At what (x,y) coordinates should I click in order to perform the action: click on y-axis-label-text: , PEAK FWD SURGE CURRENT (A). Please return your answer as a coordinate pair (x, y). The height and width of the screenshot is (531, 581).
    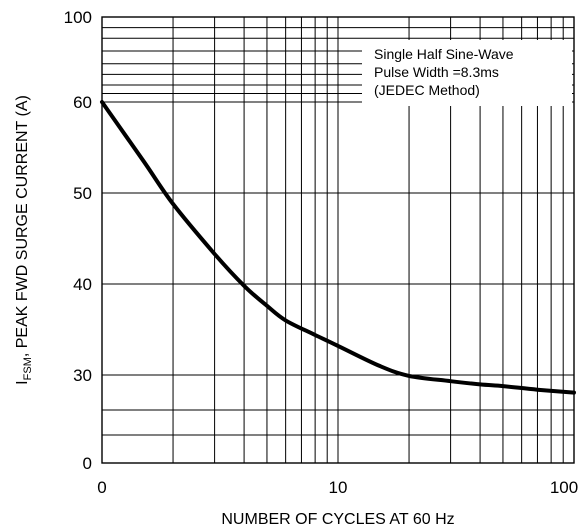
    Looking at the image, I should click on (22, 226).